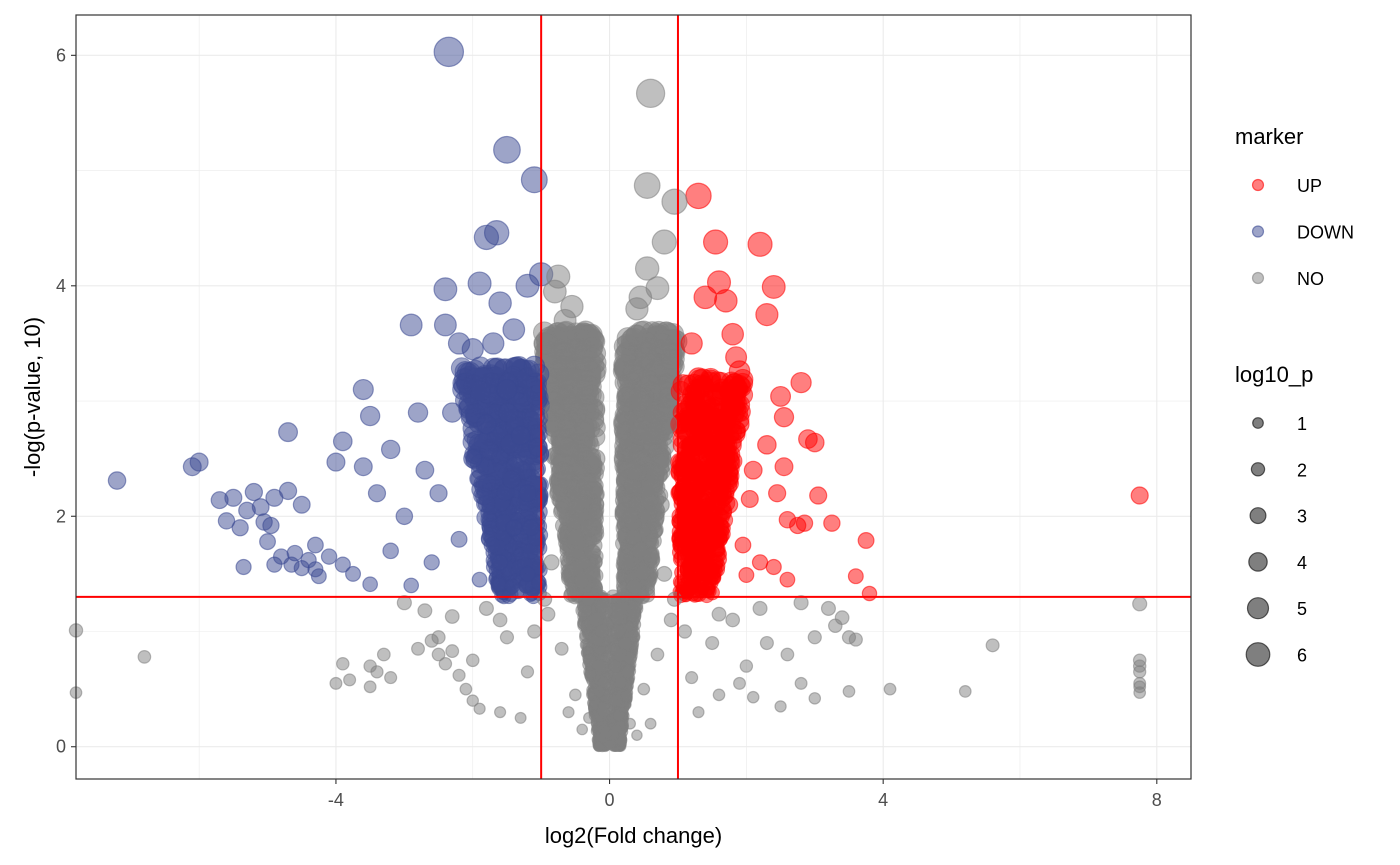  Describe the element at coordinates (1302, 517) in the screenshot. I see `legend-size-label: 3` at that location.